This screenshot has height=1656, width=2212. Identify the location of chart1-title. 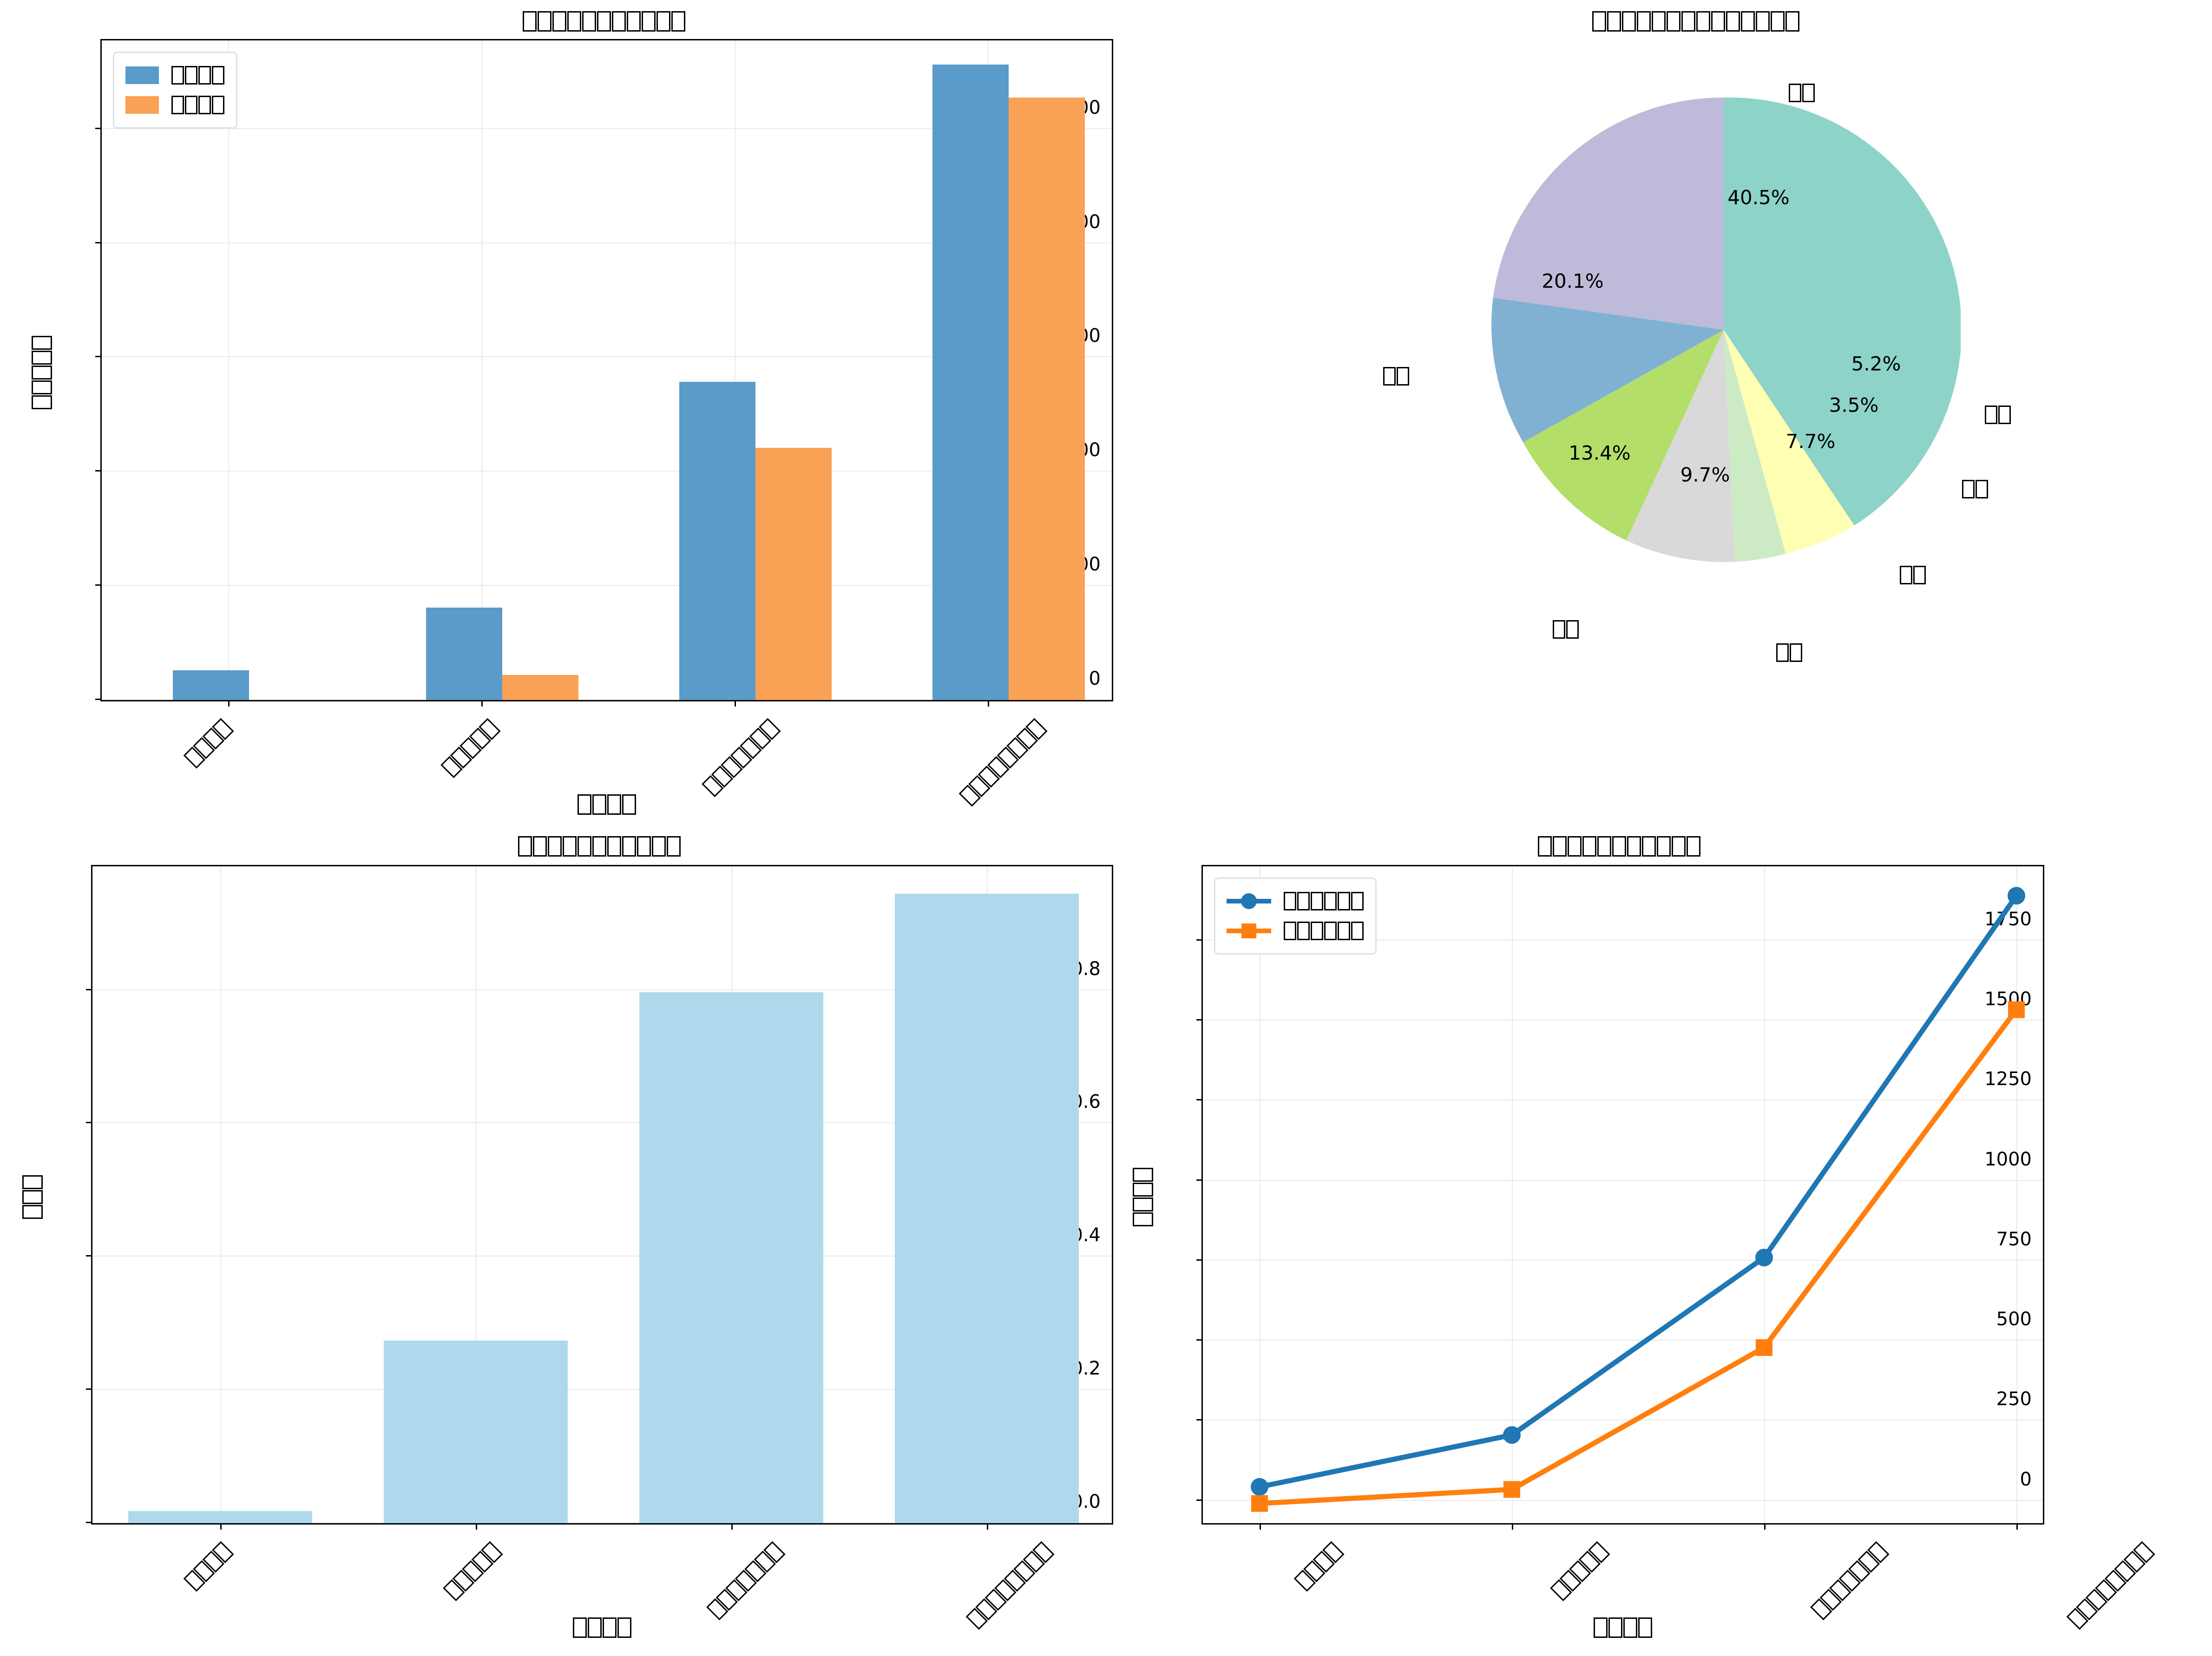
(604, 21).